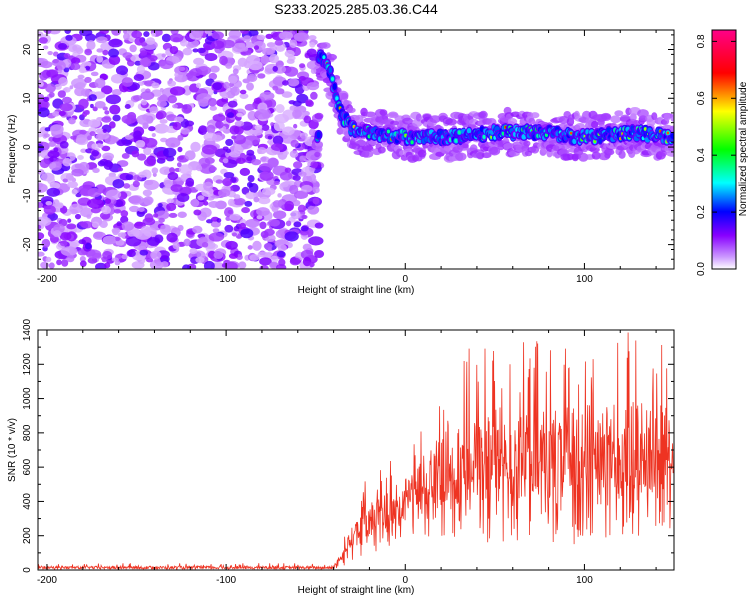 This screenshot has width=750, height=600. I want to click on y-tick-label: 10, so click(27, 98).